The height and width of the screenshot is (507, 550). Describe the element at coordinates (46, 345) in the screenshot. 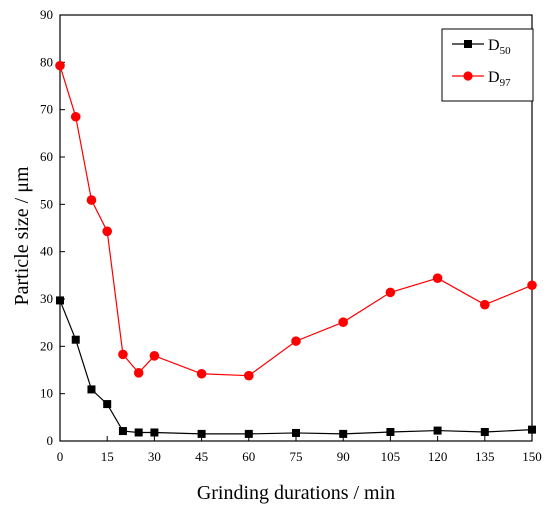

I see `y-tick-label: 20` at that location.